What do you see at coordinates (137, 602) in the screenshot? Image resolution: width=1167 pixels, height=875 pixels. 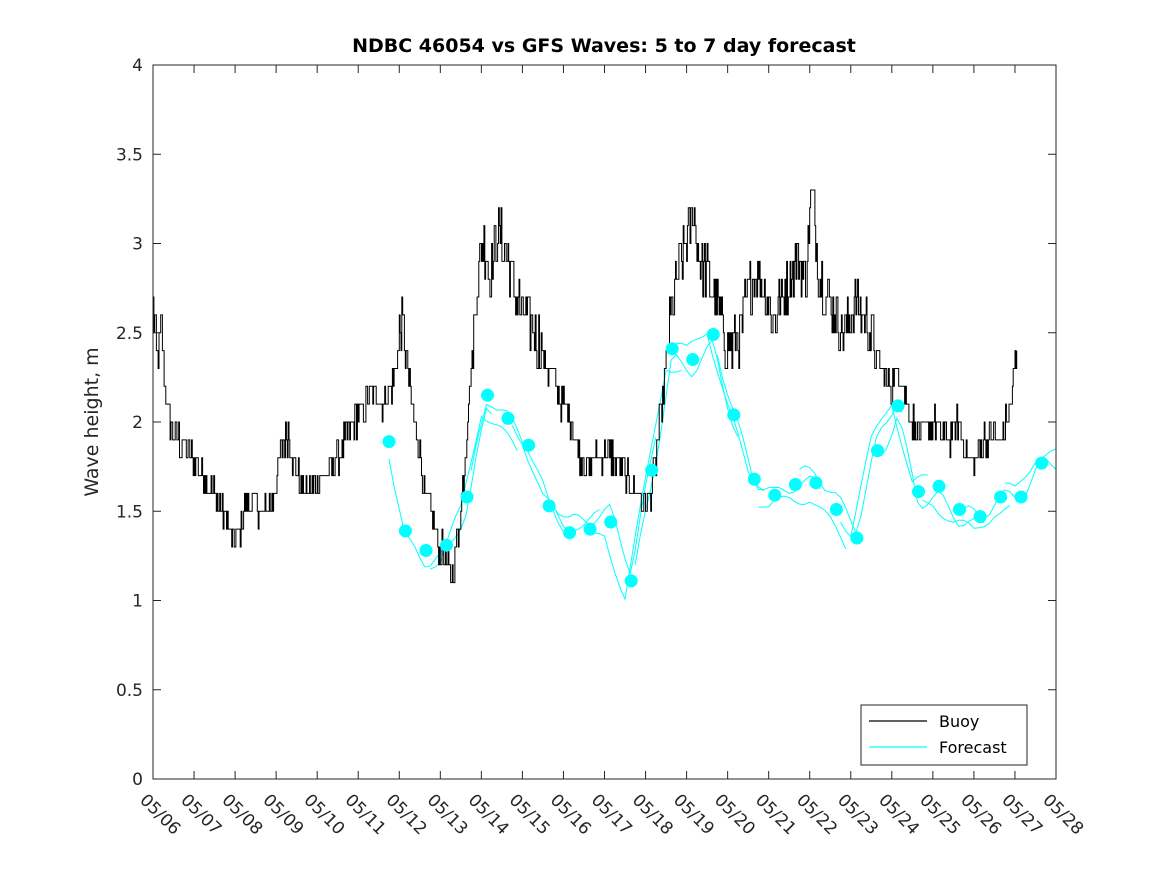 I see `y-tick-label: 1` at bounding box center [137, 602].